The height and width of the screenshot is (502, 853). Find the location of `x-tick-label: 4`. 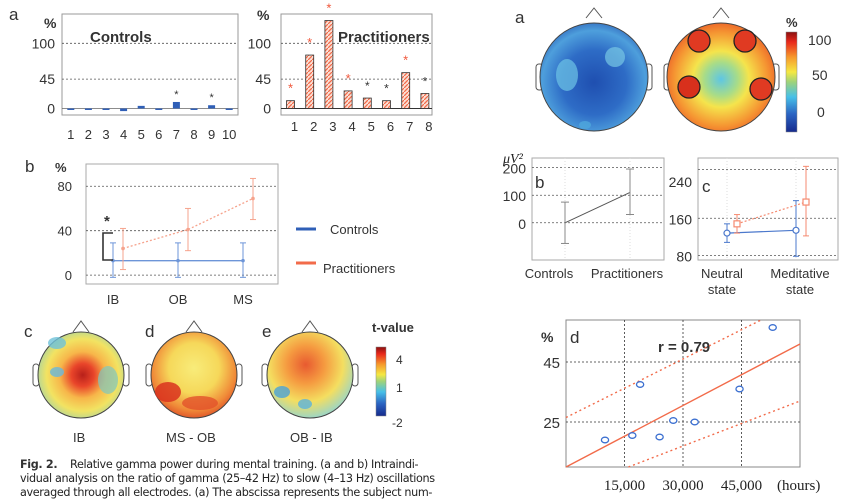

x-tick-label: 4 is located at coordinates (351, 126).